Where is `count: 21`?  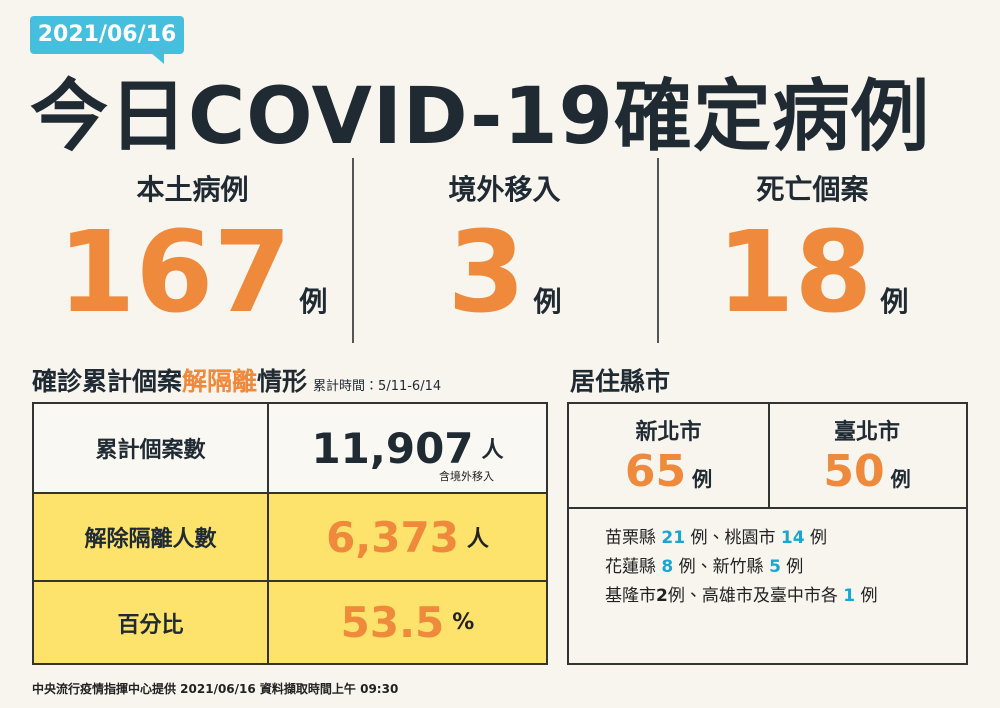
count: 21 is located at coordinates (673, 538).